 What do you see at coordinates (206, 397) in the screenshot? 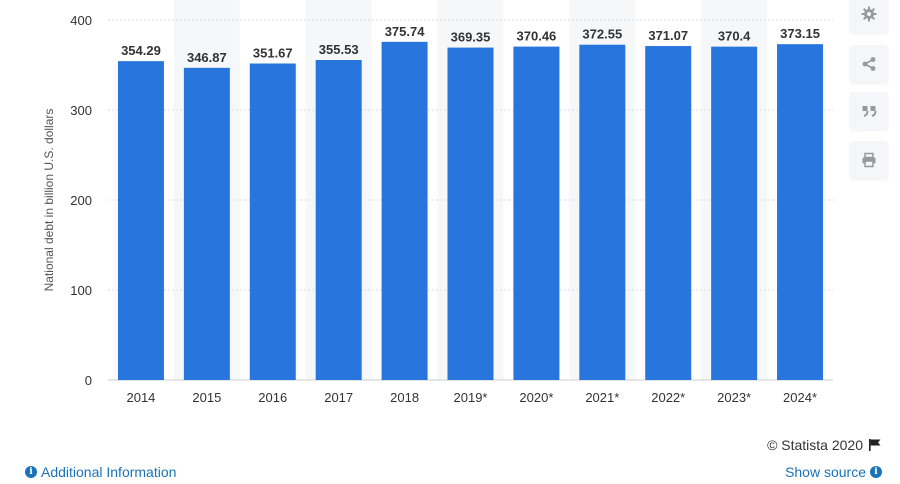
I see `x-tick-label: 2015` at bounding box center [206, 397].